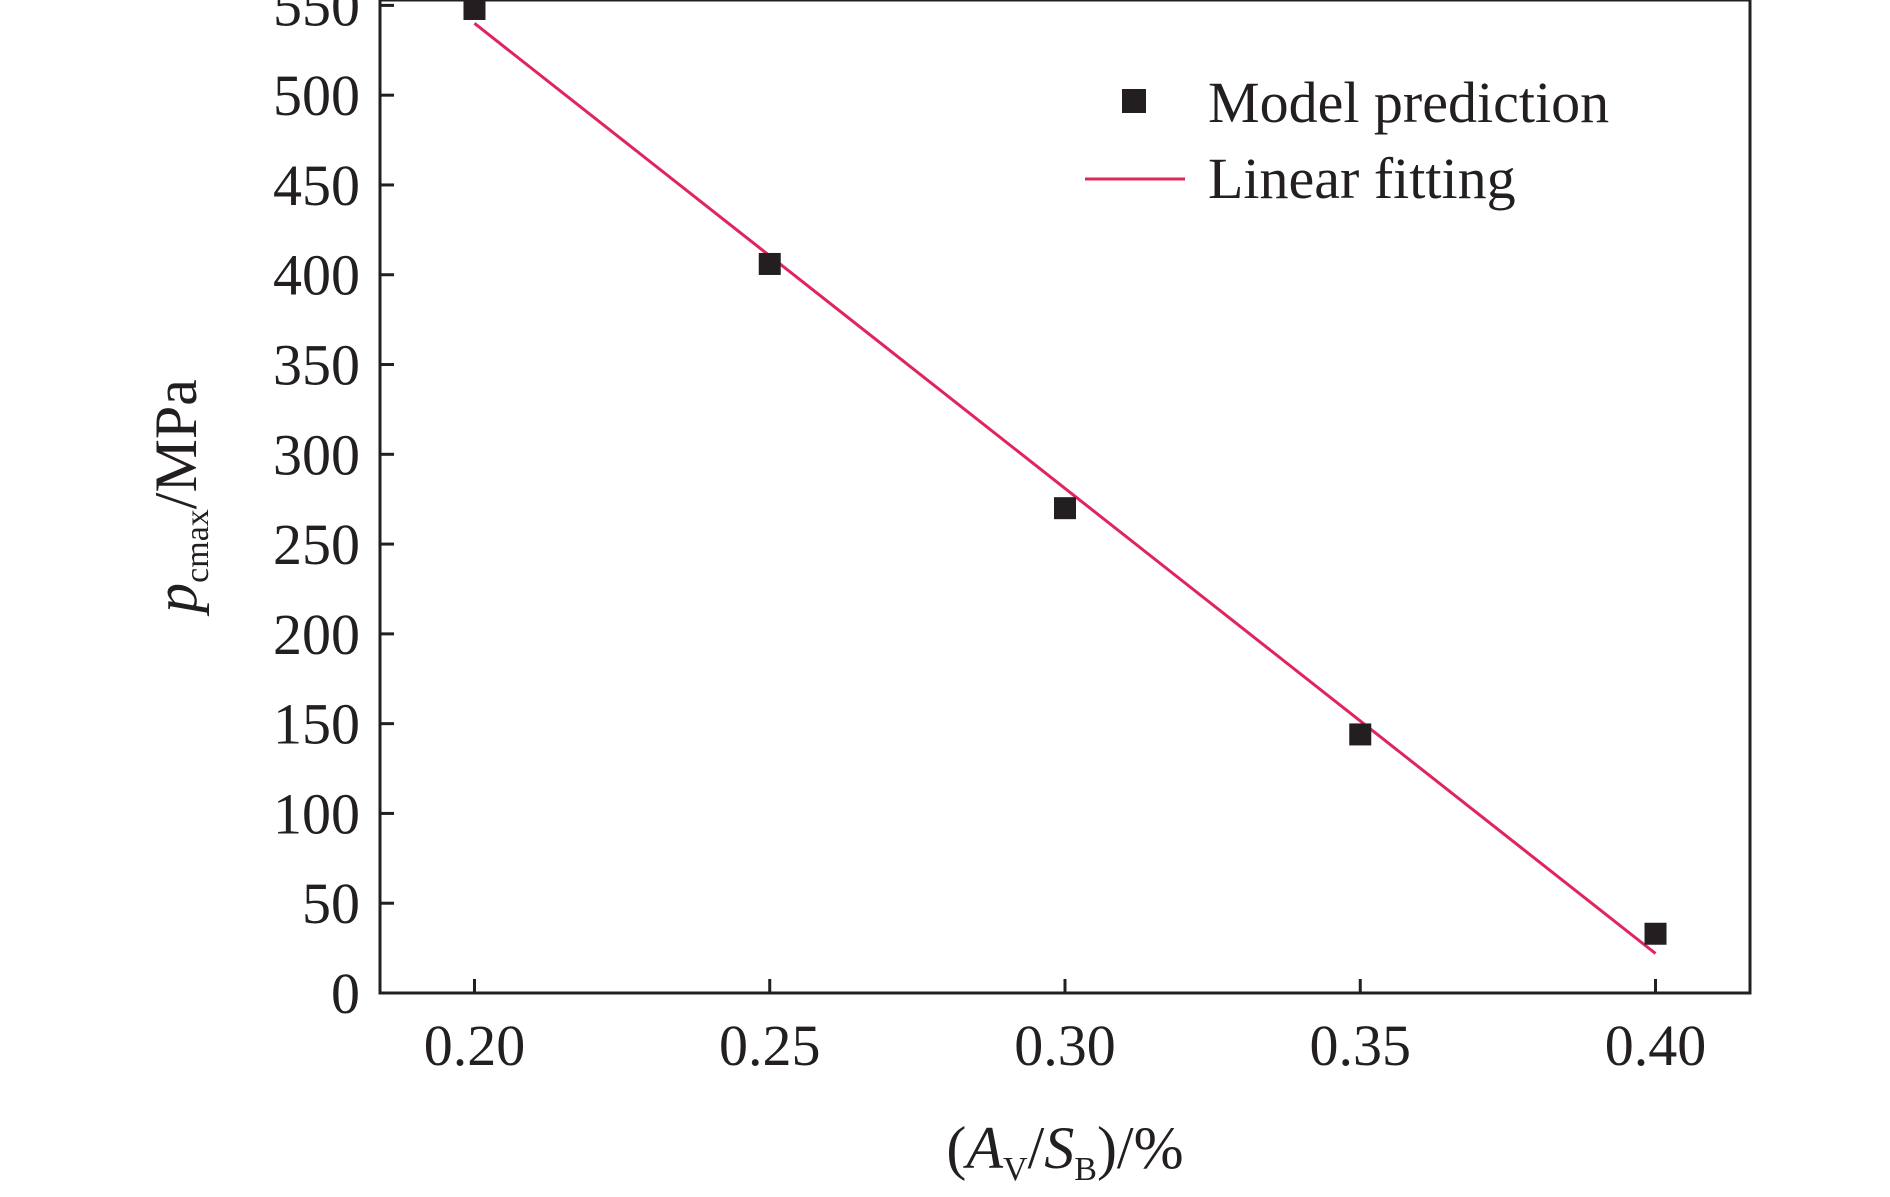 The height and width of the screenshot is (1197, 1890). Describe the element at coordinates (316, 544) in the screenshot. I see `y-tick-label: 250` at that location.